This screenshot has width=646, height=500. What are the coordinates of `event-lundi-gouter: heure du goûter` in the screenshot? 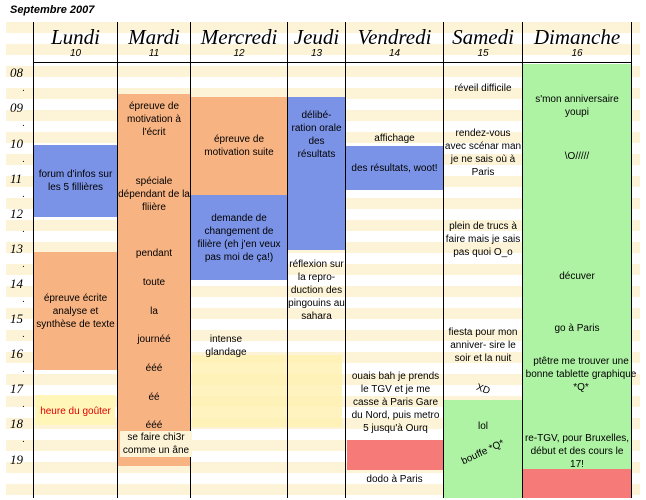 It's located at (75, 411).